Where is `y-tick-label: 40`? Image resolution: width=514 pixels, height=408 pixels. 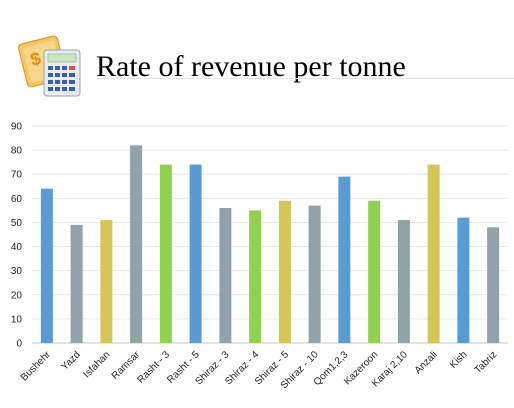 y-tick-label: 40 is located at coordinates (17, 247).